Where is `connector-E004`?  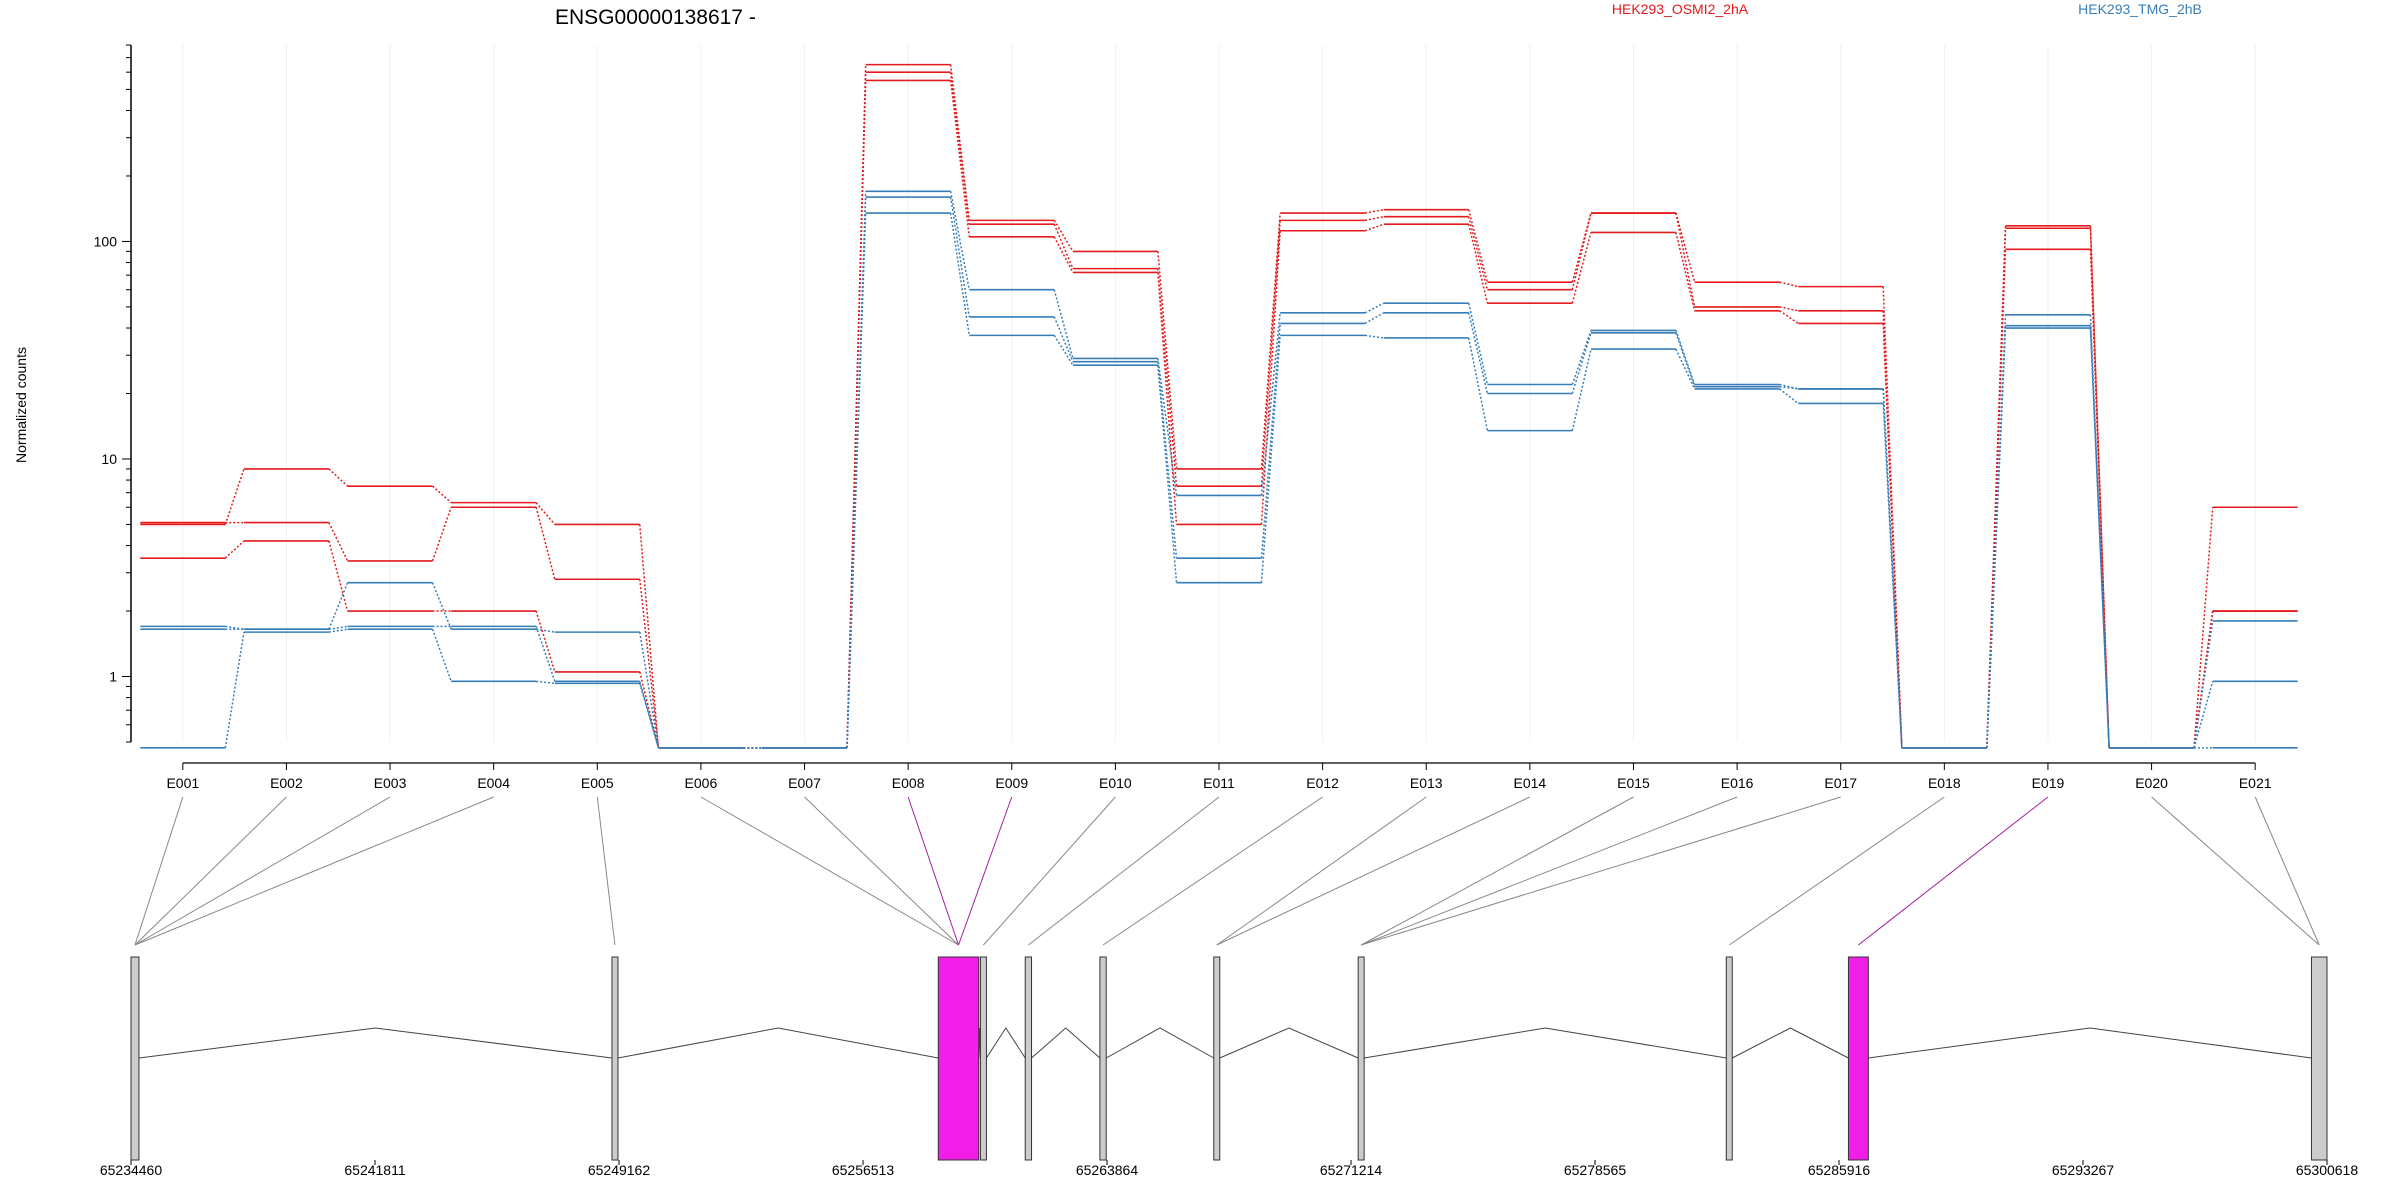
connector-E004 is located at coordinates (314, 871).